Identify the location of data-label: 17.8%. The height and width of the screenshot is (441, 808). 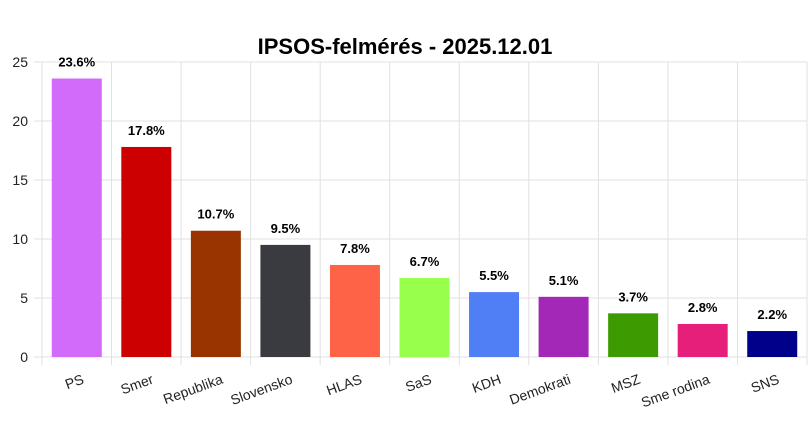
(146, 130).